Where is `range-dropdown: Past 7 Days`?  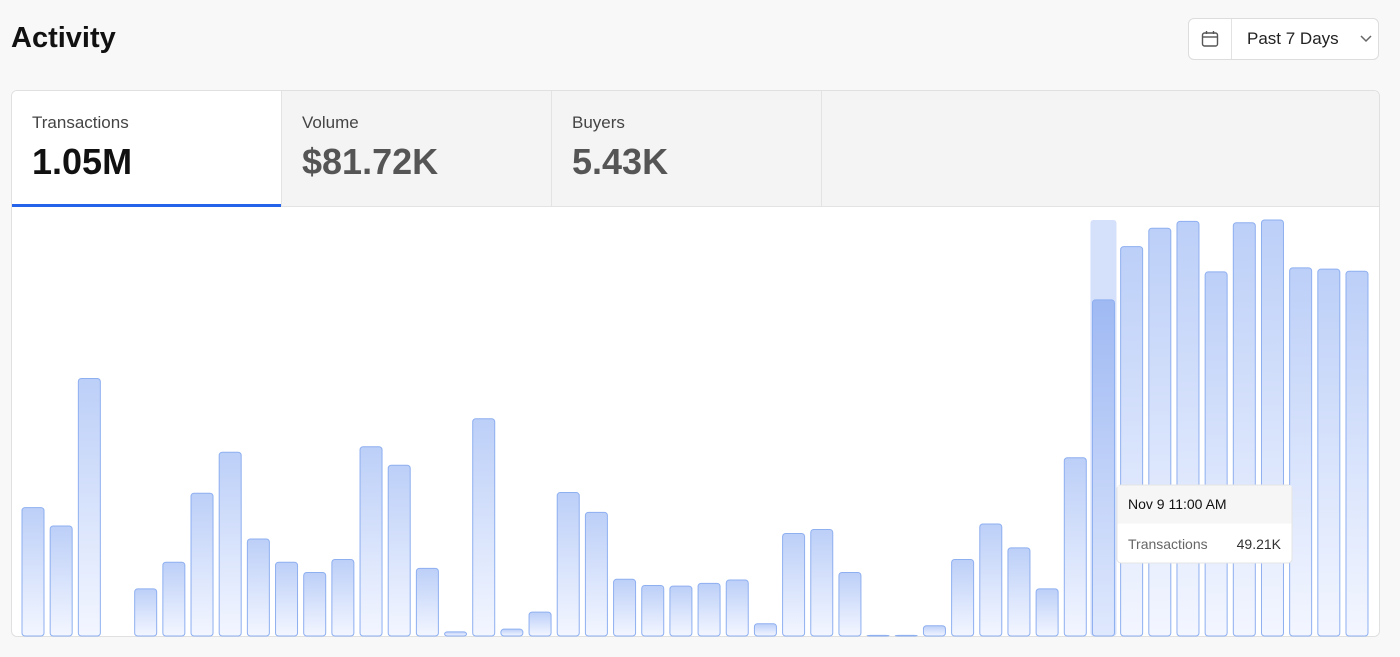 range-dropdown: Past 7 Days is located at coordinates (1283, 39).